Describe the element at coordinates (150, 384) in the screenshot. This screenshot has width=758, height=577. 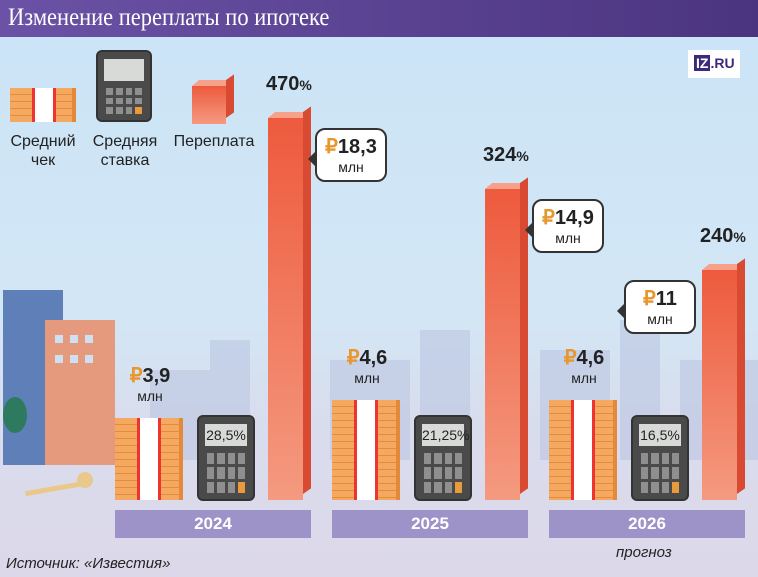
I see `average-check-label: ₽3,9 млн` at that location.